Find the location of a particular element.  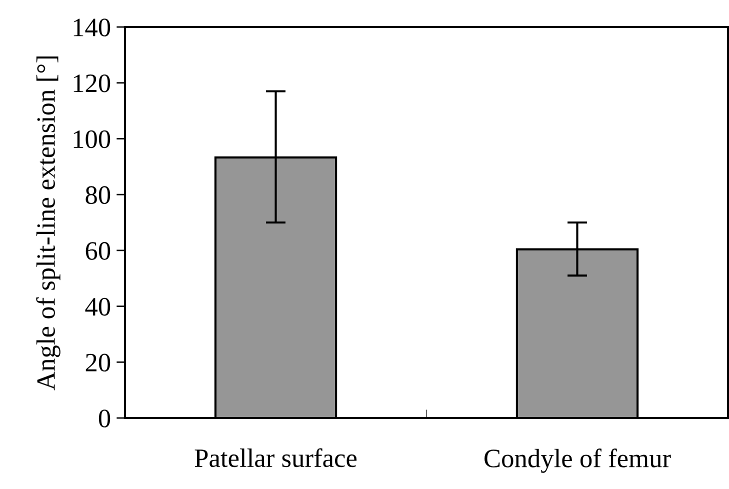

y-tick-label: 0 is located at coordinates (104, 419).